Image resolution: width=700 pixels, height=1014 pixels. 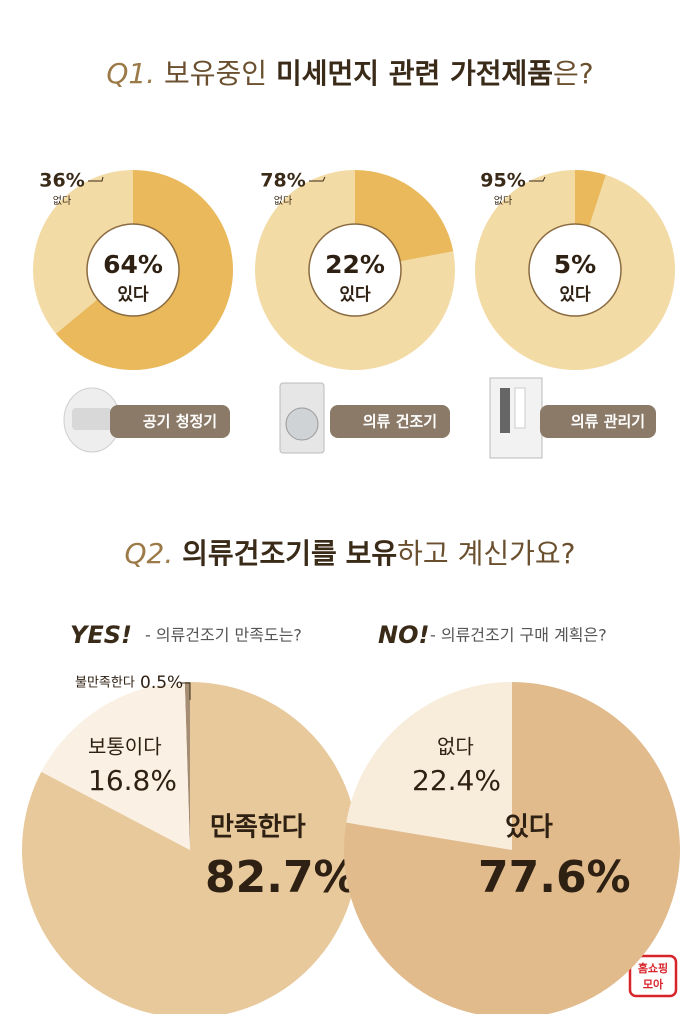 What do you see at coordinates (133, 264) in the screenshot?
I see `value-label: 64%` at bounding box center [133, 264].